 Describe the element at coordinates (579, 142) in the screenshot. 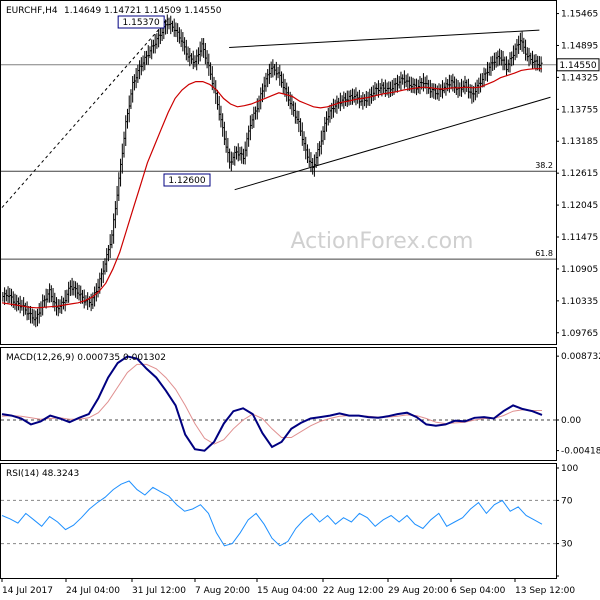

I see `y-tick-label: 1.13185` at that location.